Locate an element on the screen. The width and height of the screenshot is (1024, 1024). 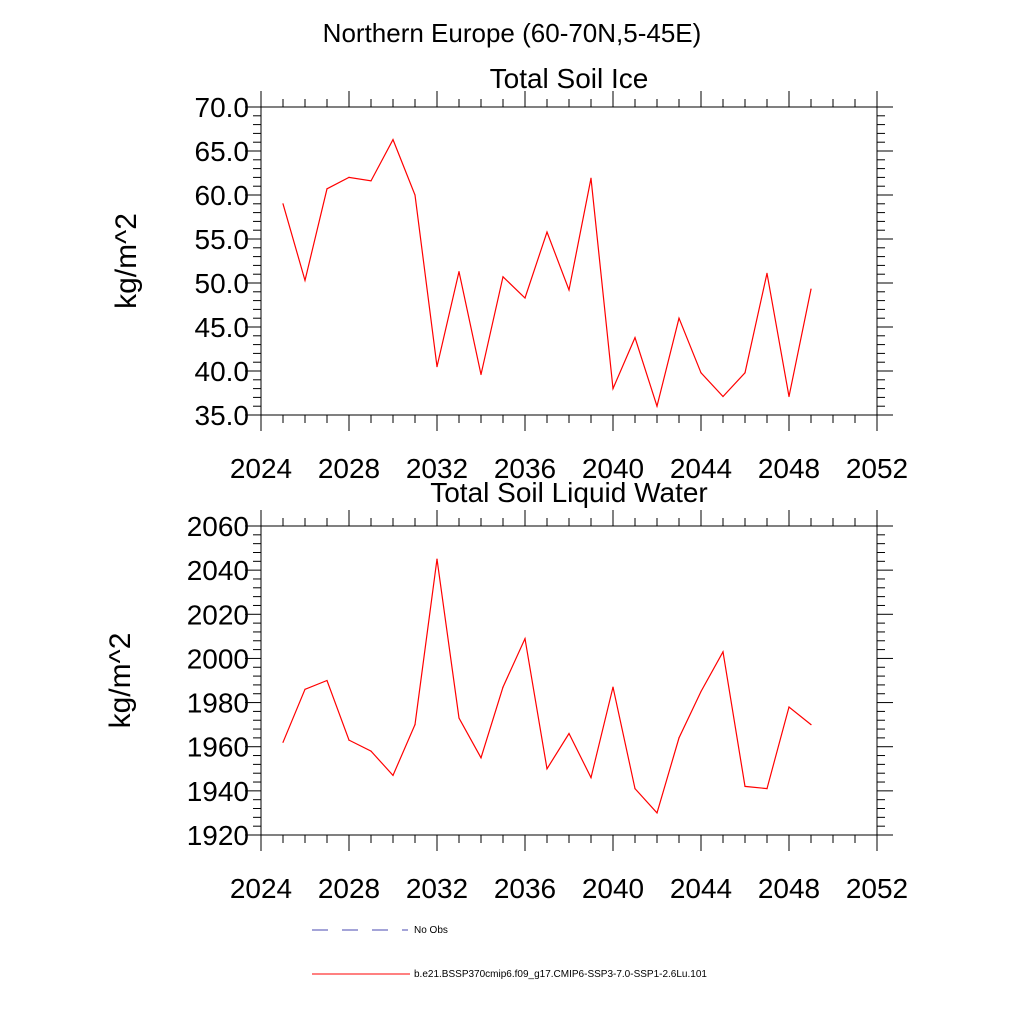
y-tick-label: 1920 is located at coordinates (218, 835).